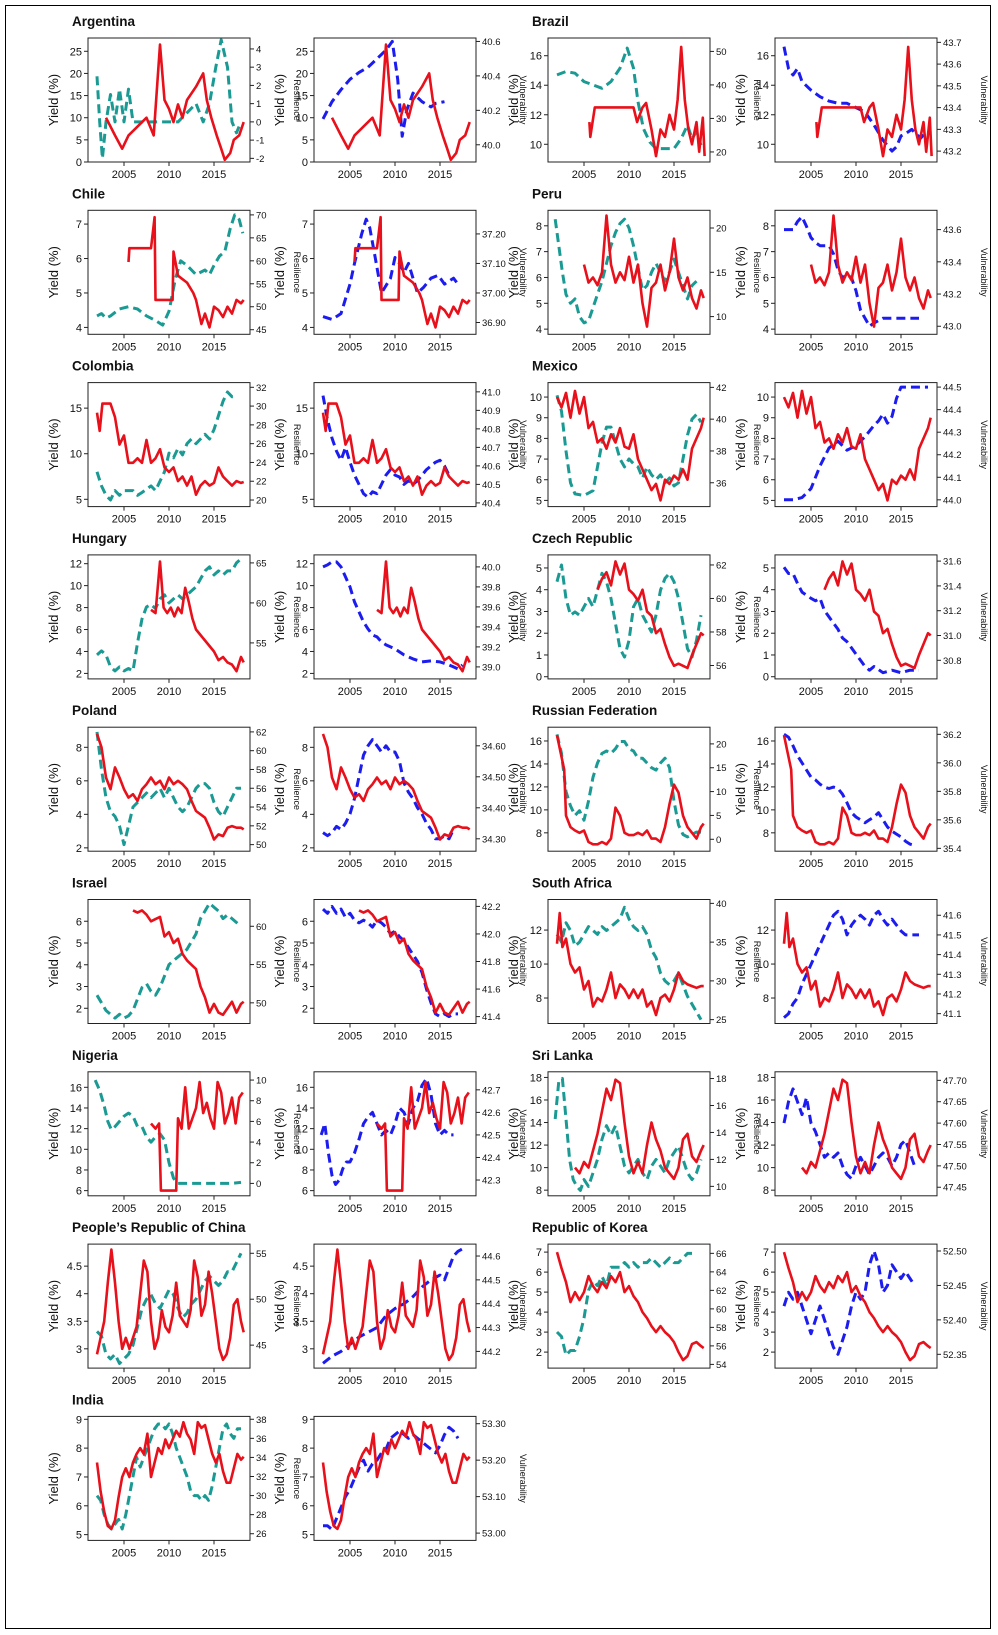 Image resolution: width=998 pixels, height=1635 pixels. I want to click on right-tick-label: 45, so click(261, 1346).